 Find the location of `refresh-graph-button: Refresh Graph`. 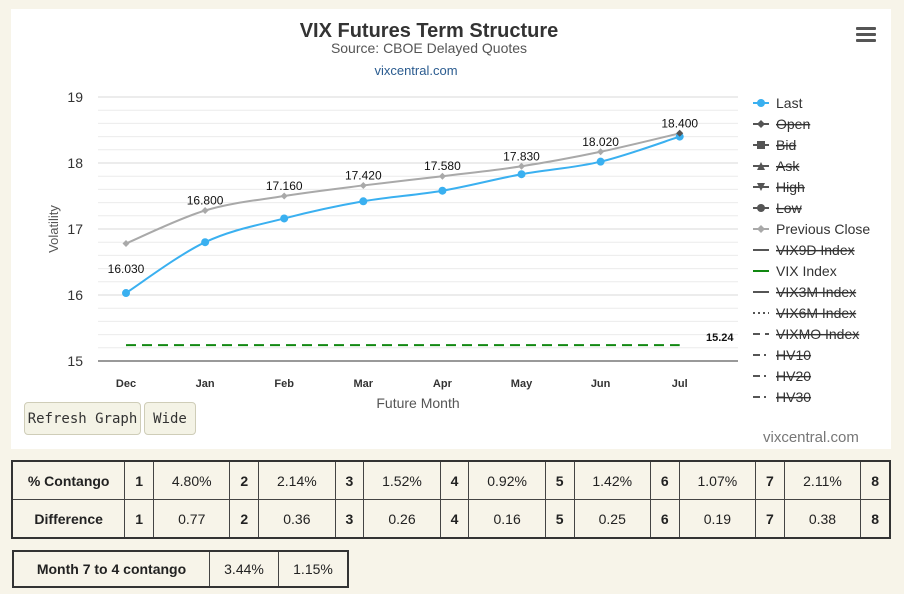

refresh-graph-button: Refresh Graph is located at coordinates (82, 418).